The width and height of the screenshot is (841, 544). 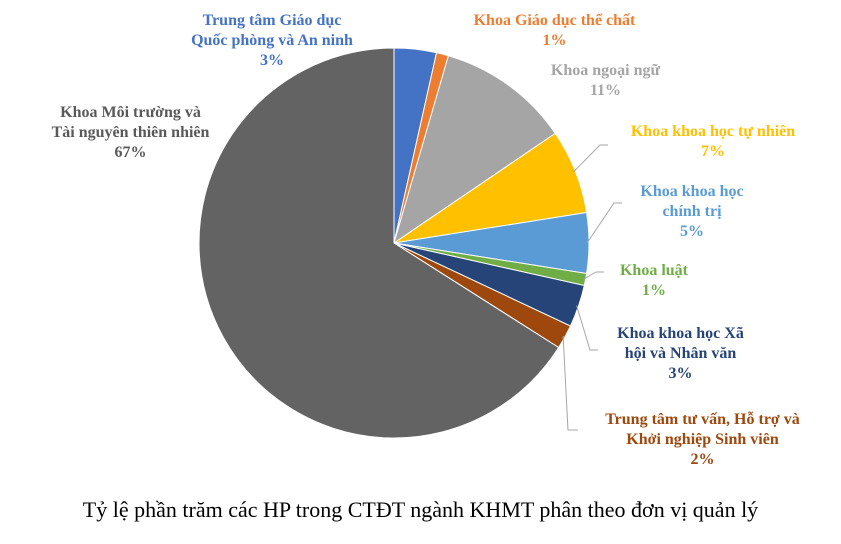 What do you see at coordinates (680, 353) in the screenshot?
I see `label-xa-hoi: Khoa khoa học Xã hội và Nhân văn 3%` at bounding box center [680, 353].